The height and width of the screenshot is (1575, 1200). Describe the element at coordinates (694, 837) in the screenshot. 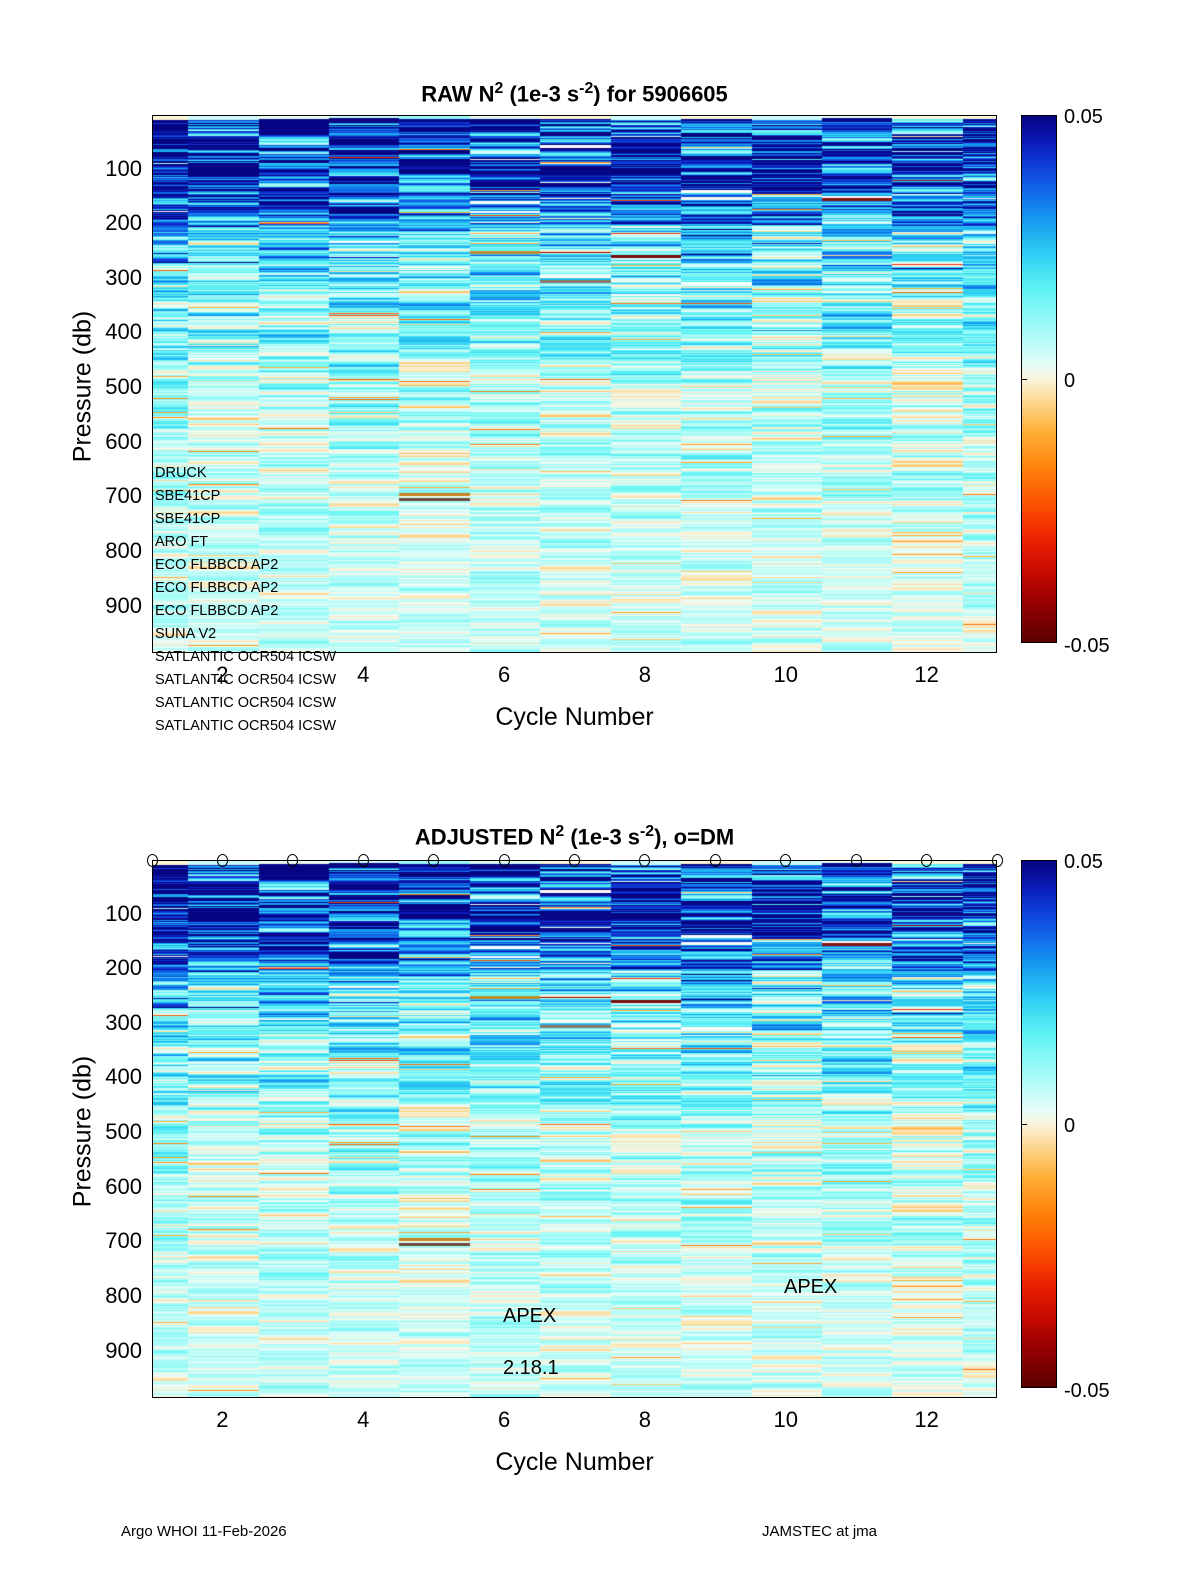

I see `adj-title-suffix: ), o=DM` at that location.